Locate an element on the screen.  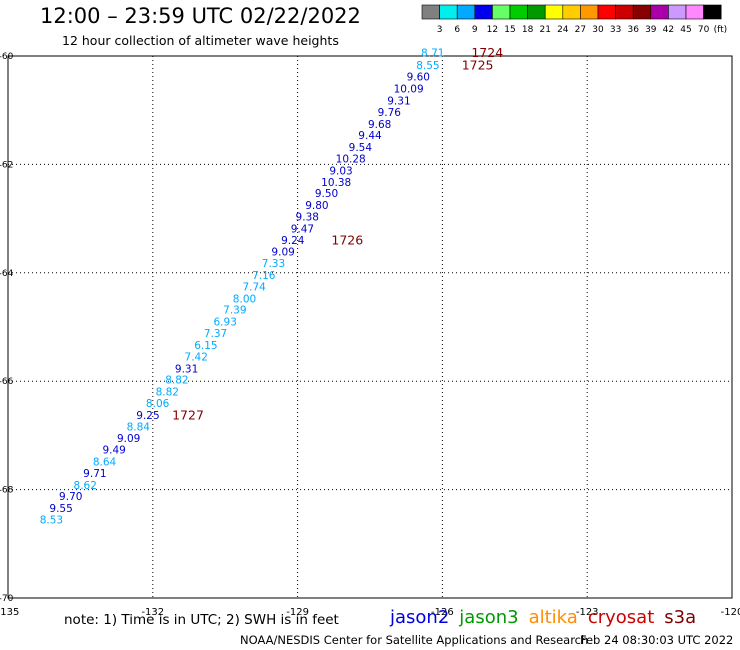
colorbar-tick-label: 3 is located at coordinates (440, 30).